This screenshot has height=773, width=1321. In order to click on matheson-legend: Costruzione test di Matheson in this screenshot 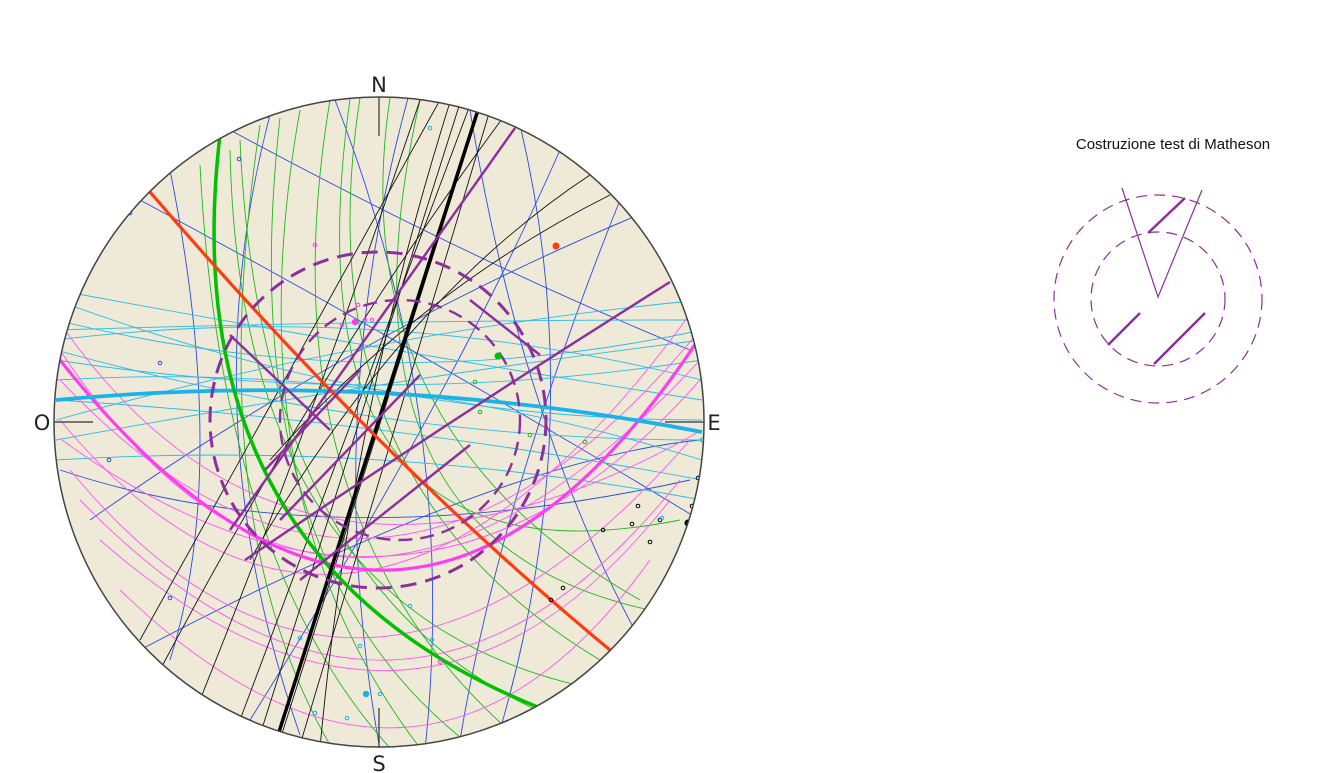, I will do `click(1161, 270)`.